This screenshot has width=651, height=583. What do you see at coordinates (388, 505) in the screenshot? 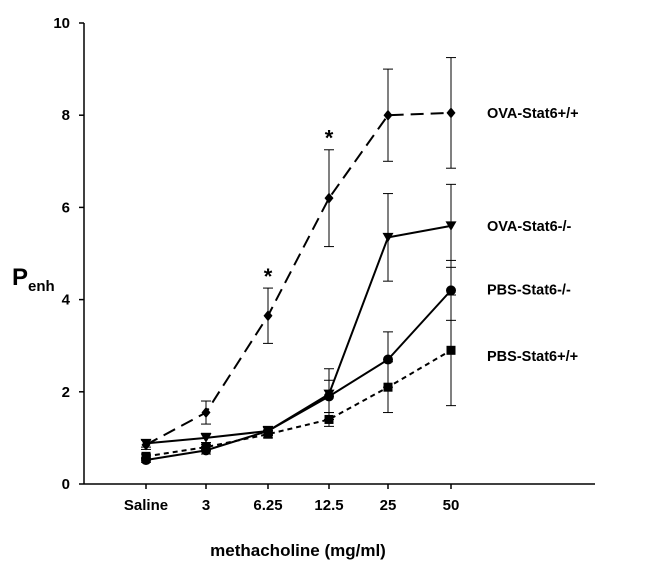
I see `x-tick-label: 25` at bounding box center [388, 505].